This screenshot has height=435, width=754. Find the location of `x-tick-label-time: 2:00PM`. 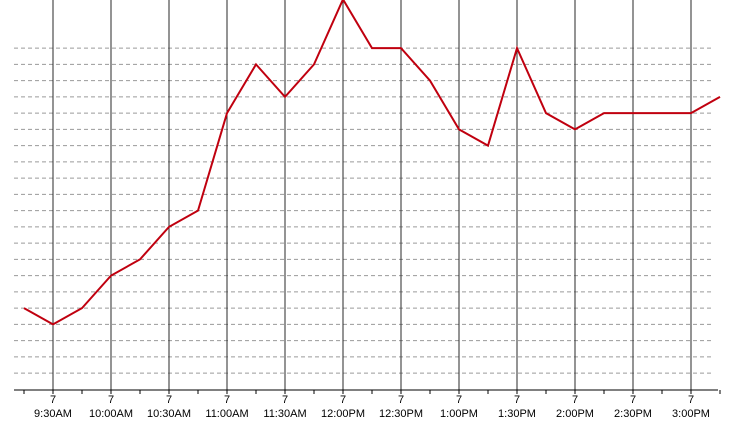

x-tick-label-time: 2:00PM is located at coordinates (575, 414).